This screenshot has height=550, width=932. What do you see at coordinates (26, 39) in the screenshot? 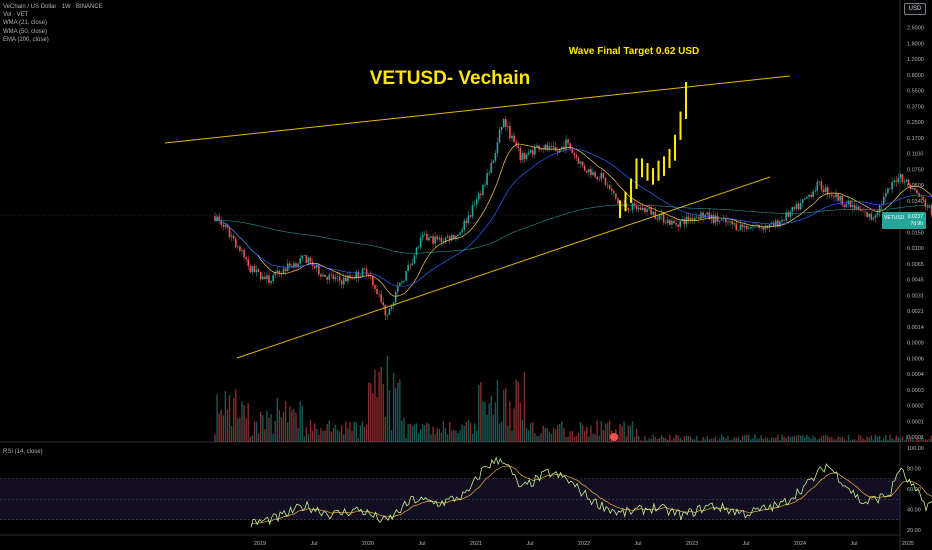
I see `legend-ema200: EMA (200, close)` at bounding box center [26, 39].